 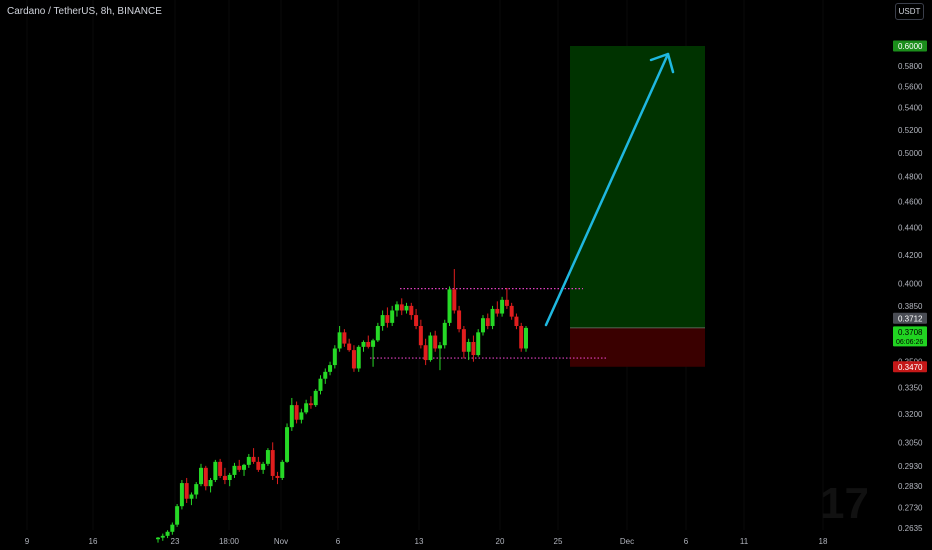 I want to click on long-position-profit-zone, so click(x=637, y=187).